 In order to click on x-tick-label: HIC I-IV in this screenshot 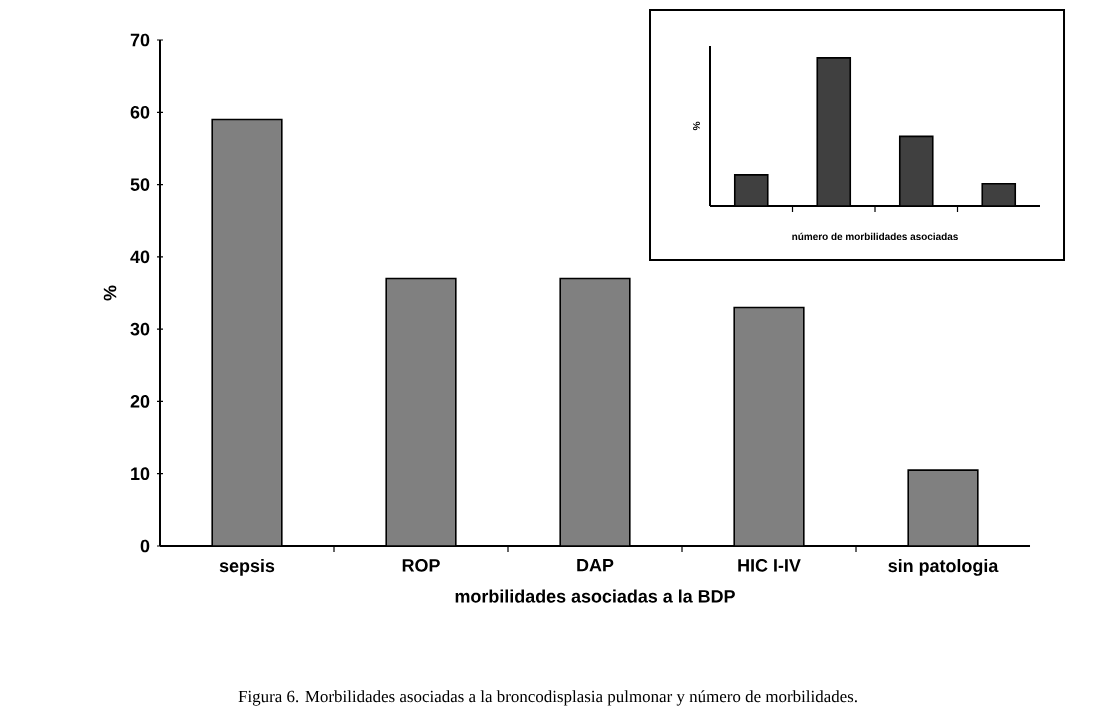, I will do `click(769, 565)`.